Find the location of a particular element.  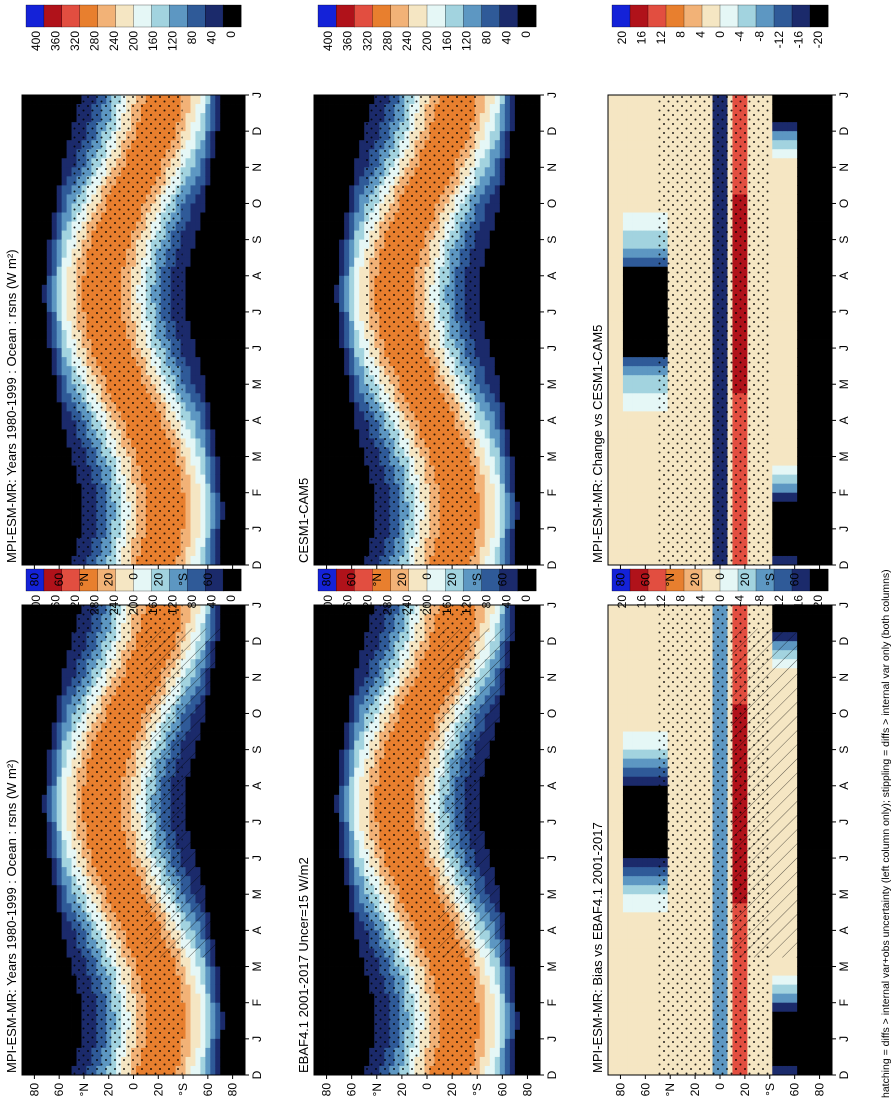

colorbar-swatch is located at coordinates (71, 16).